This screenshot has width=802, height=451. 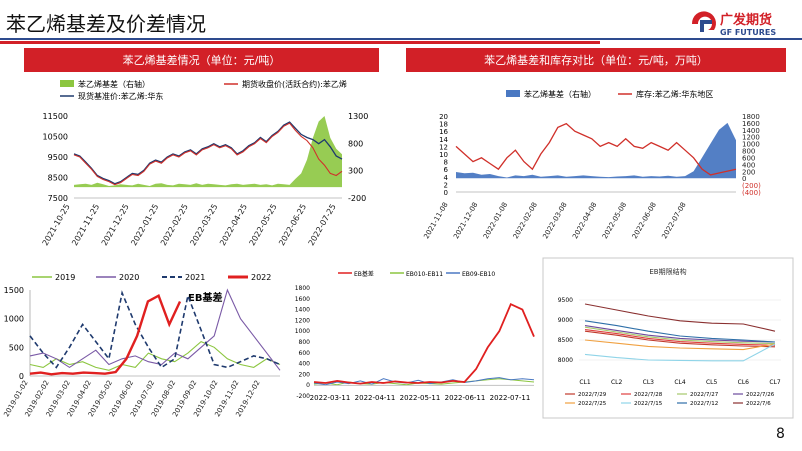 I want to click on x-tick-label: CL6, so click(x=744, y=382).